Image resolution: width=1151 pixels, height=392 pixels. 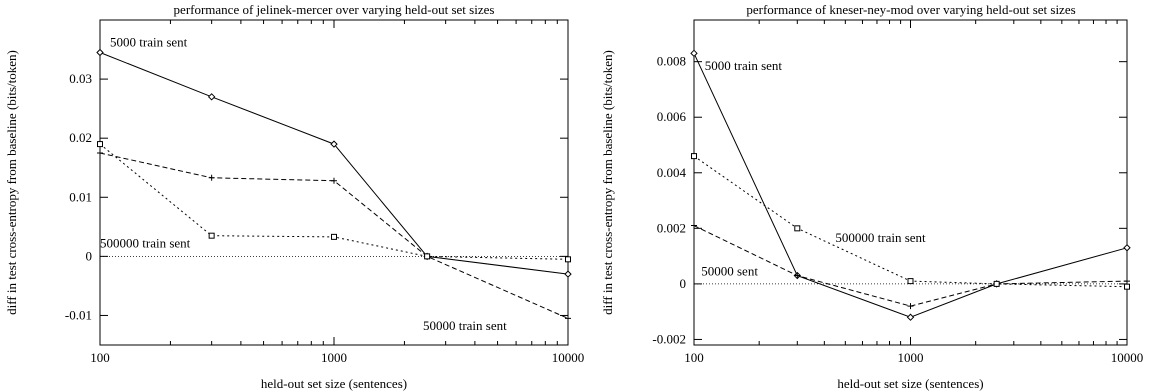 I want to click on y-tick-label: 0.004, so click(x=672, y=172).